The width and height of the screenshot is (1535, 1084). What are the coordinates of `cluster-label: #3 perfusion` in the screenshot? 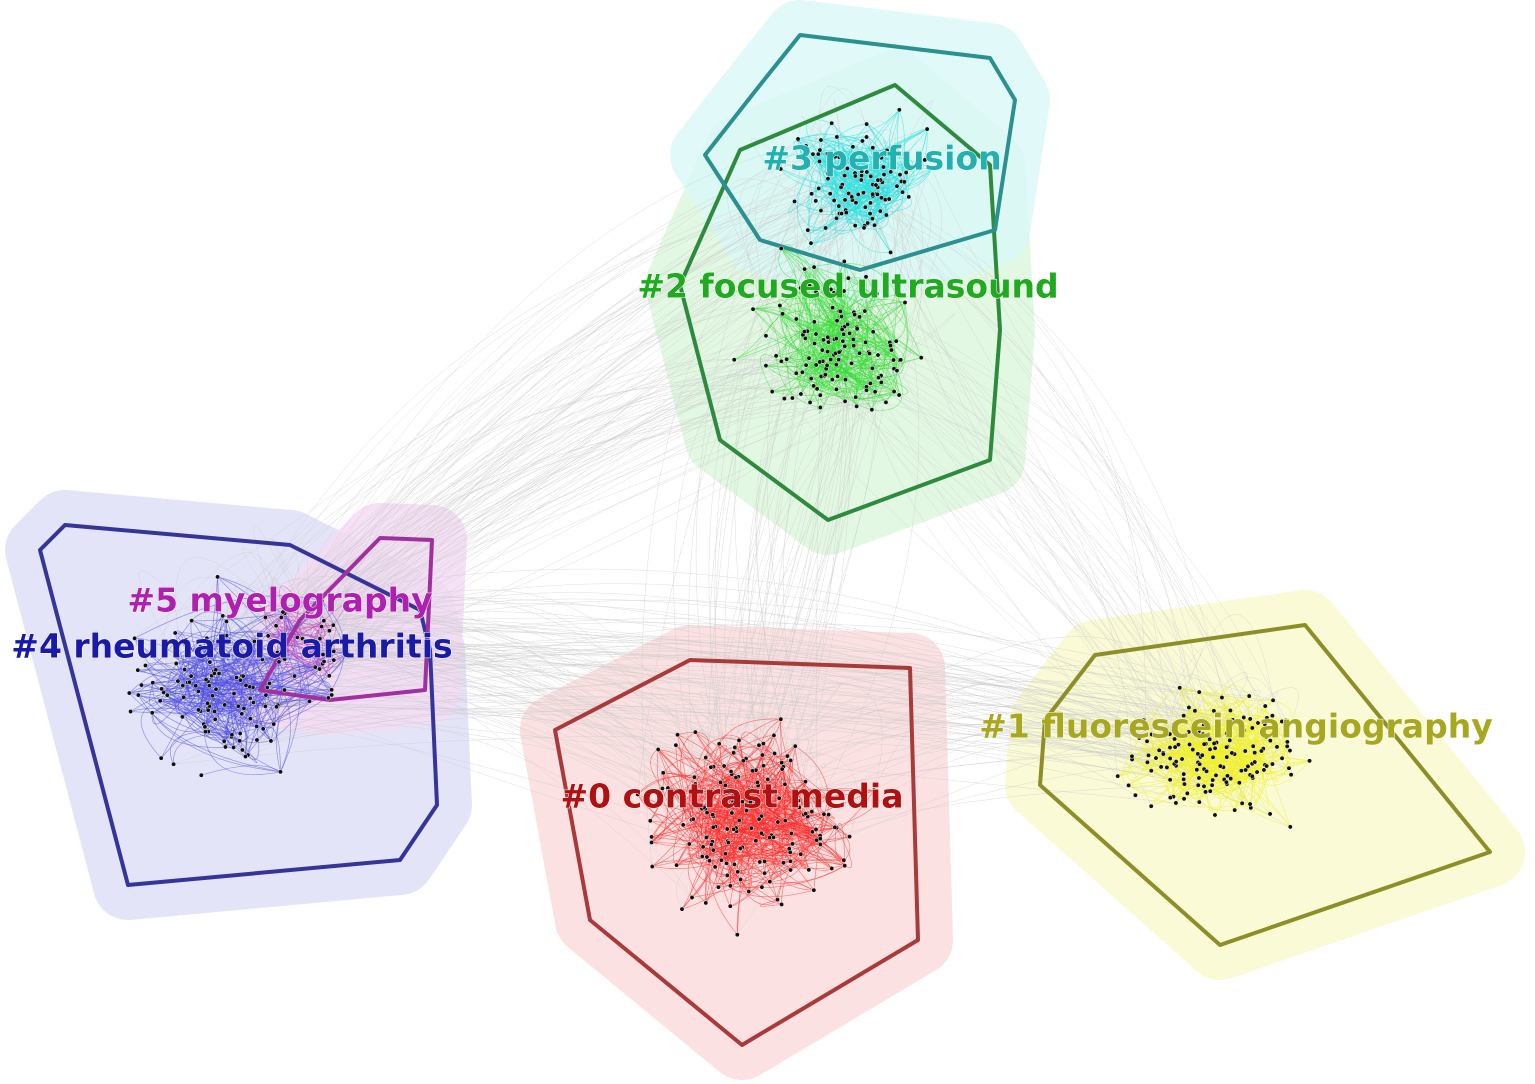 It's located at (881, 158).